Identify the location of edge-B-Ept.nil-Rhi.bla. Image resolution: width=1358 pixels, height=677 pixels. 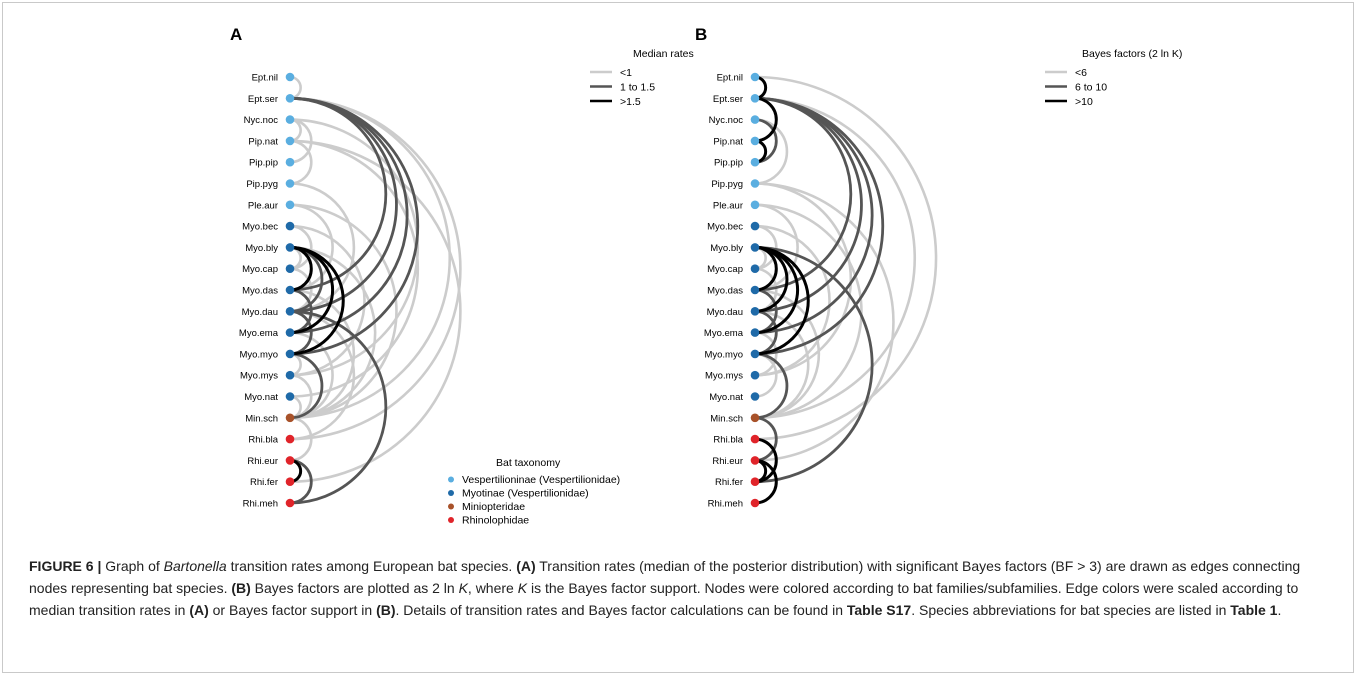
(846, 258).